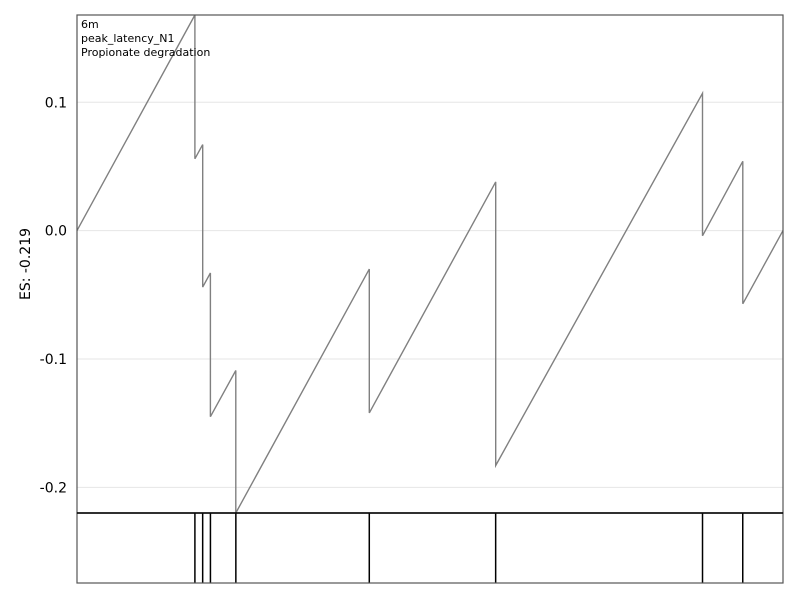 This screenshot has height=600, width=800. Describe the element at coordinates (56, 103) in the screenshot. I see `y-tick-label: 0.1` at that location.